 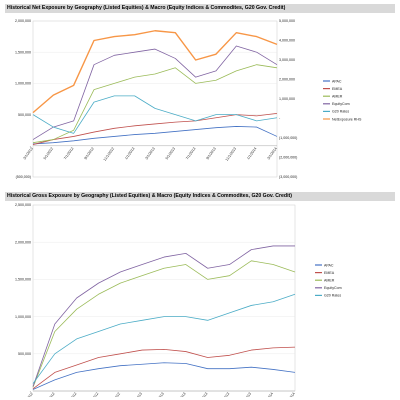 I want to click on y-tick-label: (500,000), so click(x=23, y=177).